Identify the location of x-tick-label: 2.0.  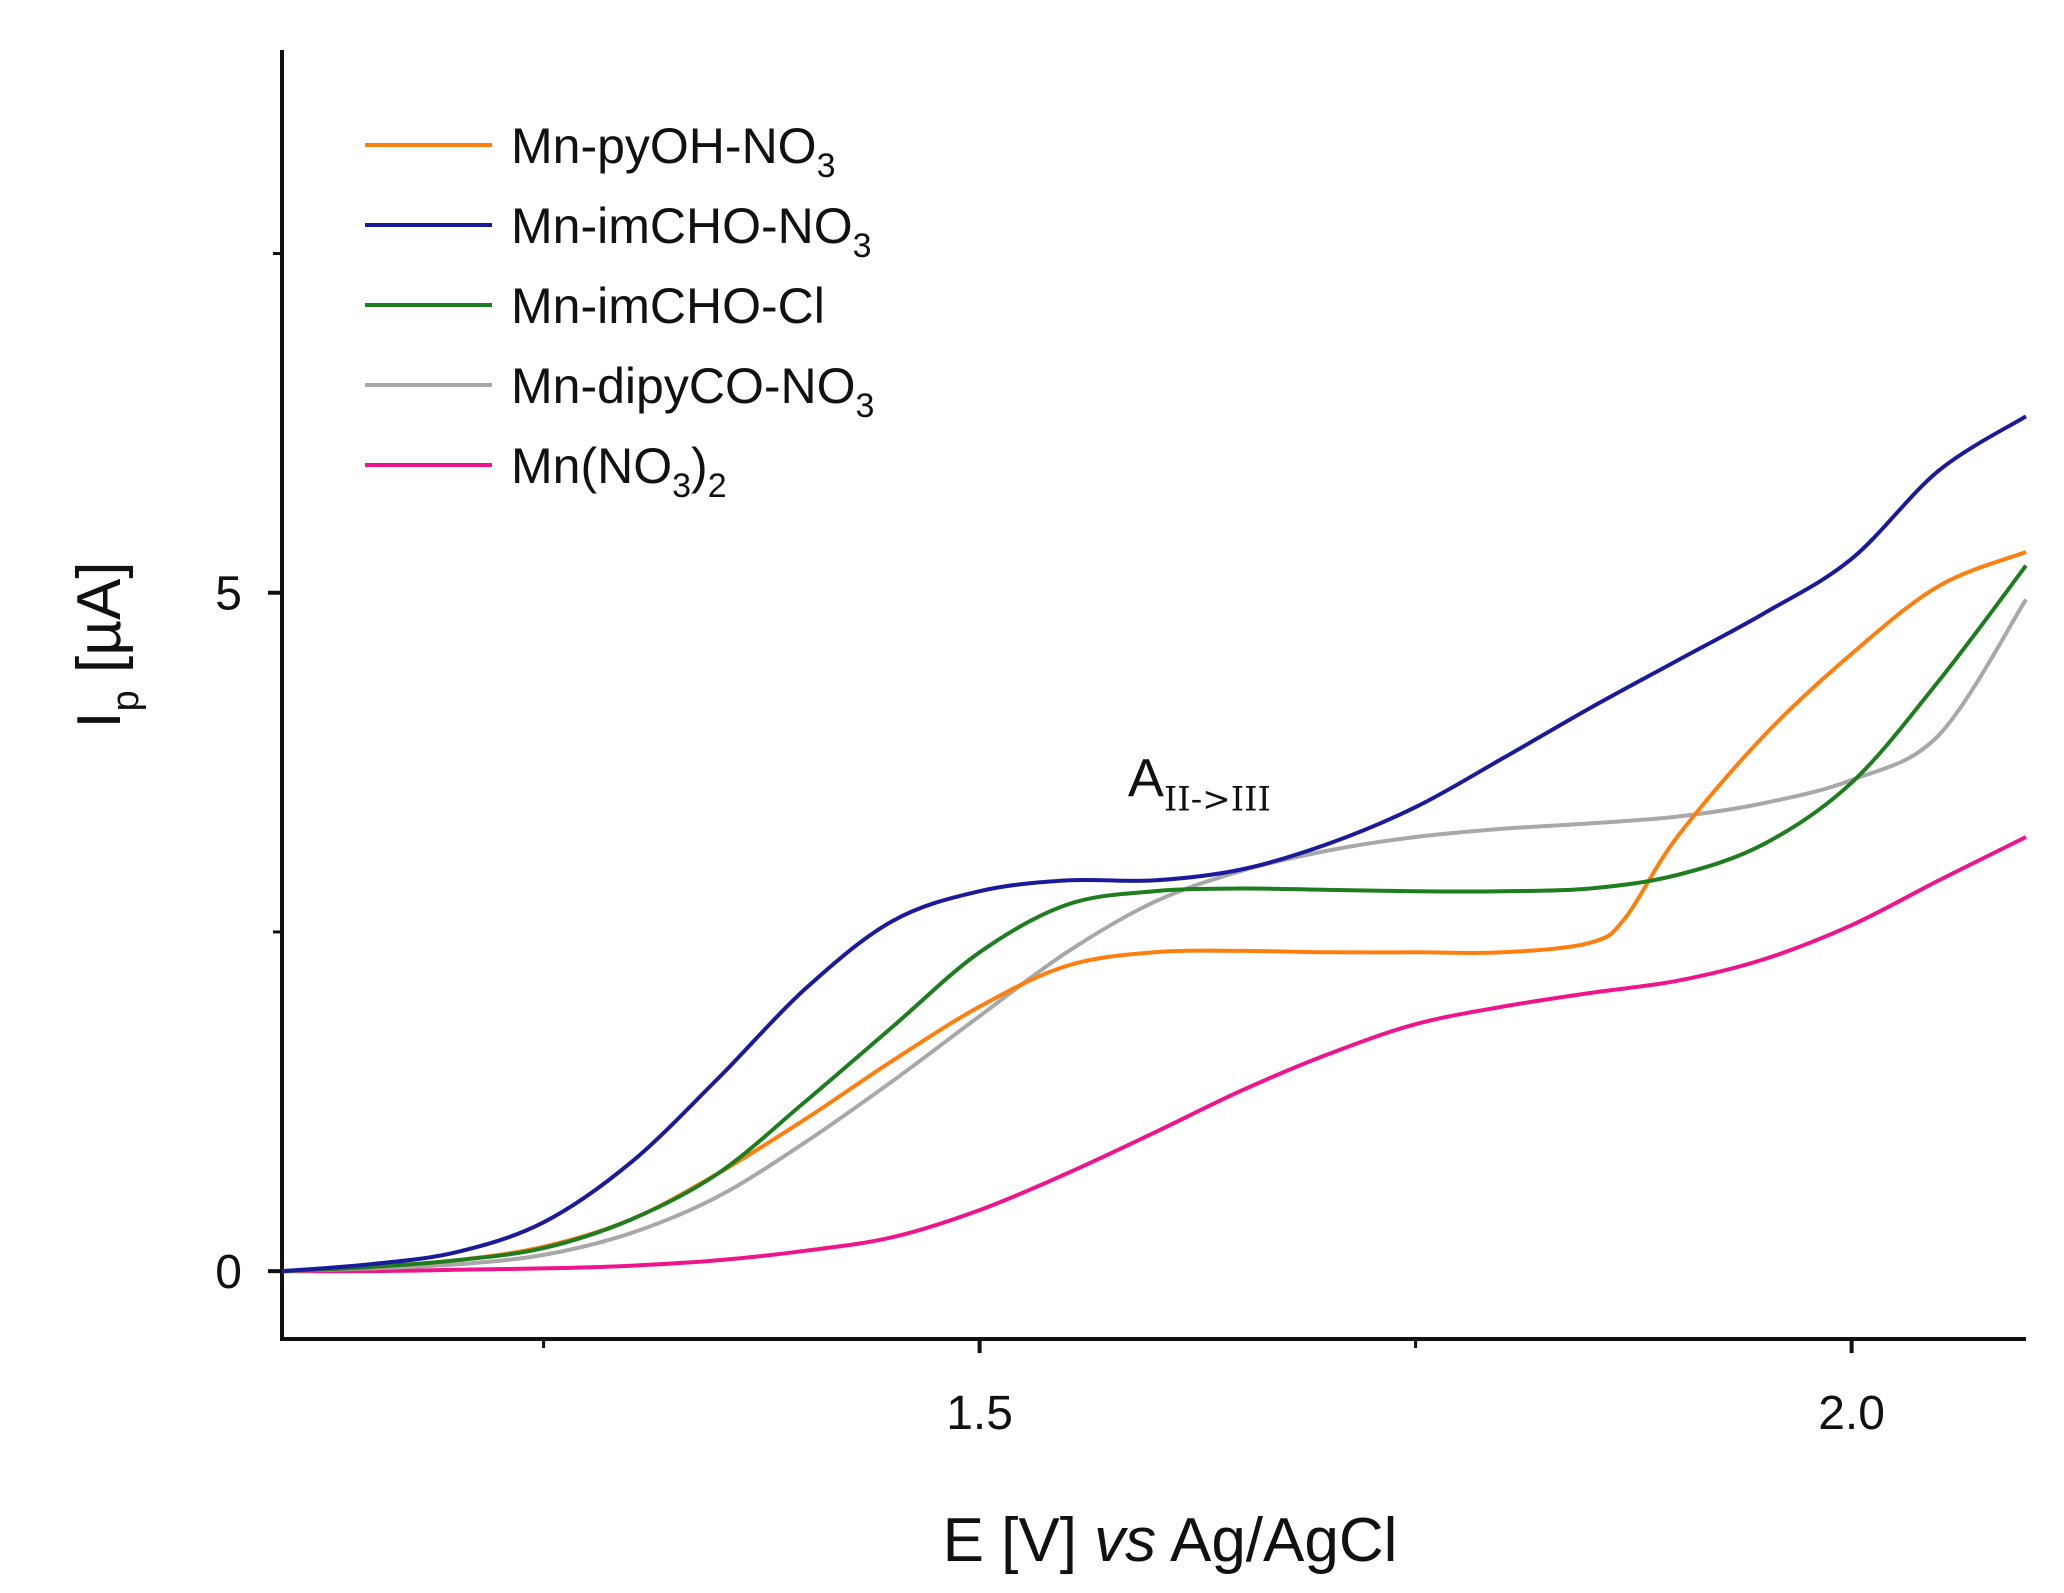
(1851, 1413).